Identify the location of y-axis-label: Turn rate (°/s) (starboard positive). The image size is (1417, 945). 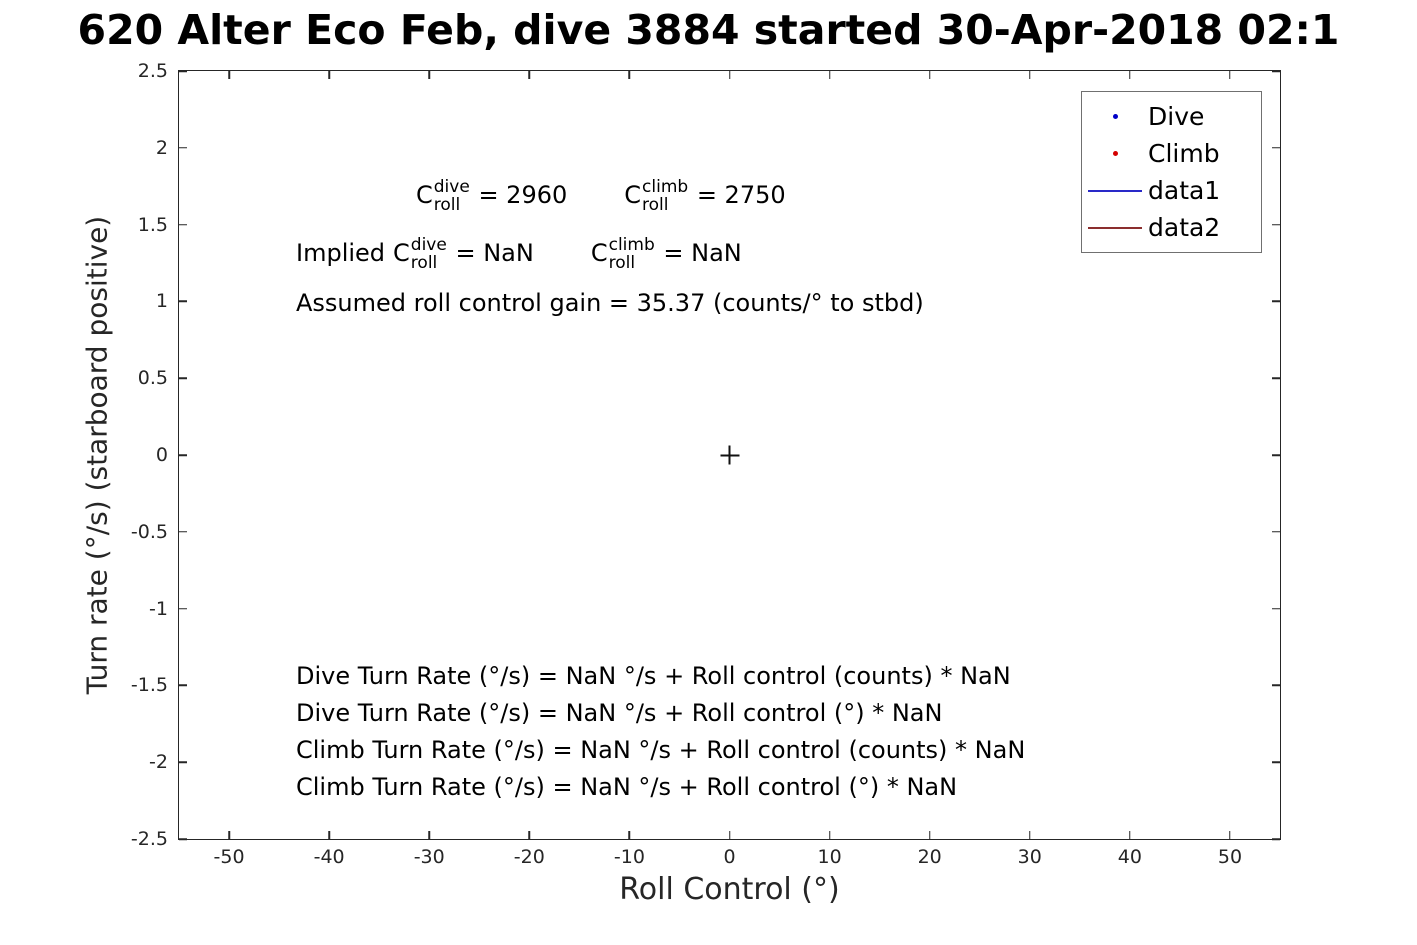
(97, 455).